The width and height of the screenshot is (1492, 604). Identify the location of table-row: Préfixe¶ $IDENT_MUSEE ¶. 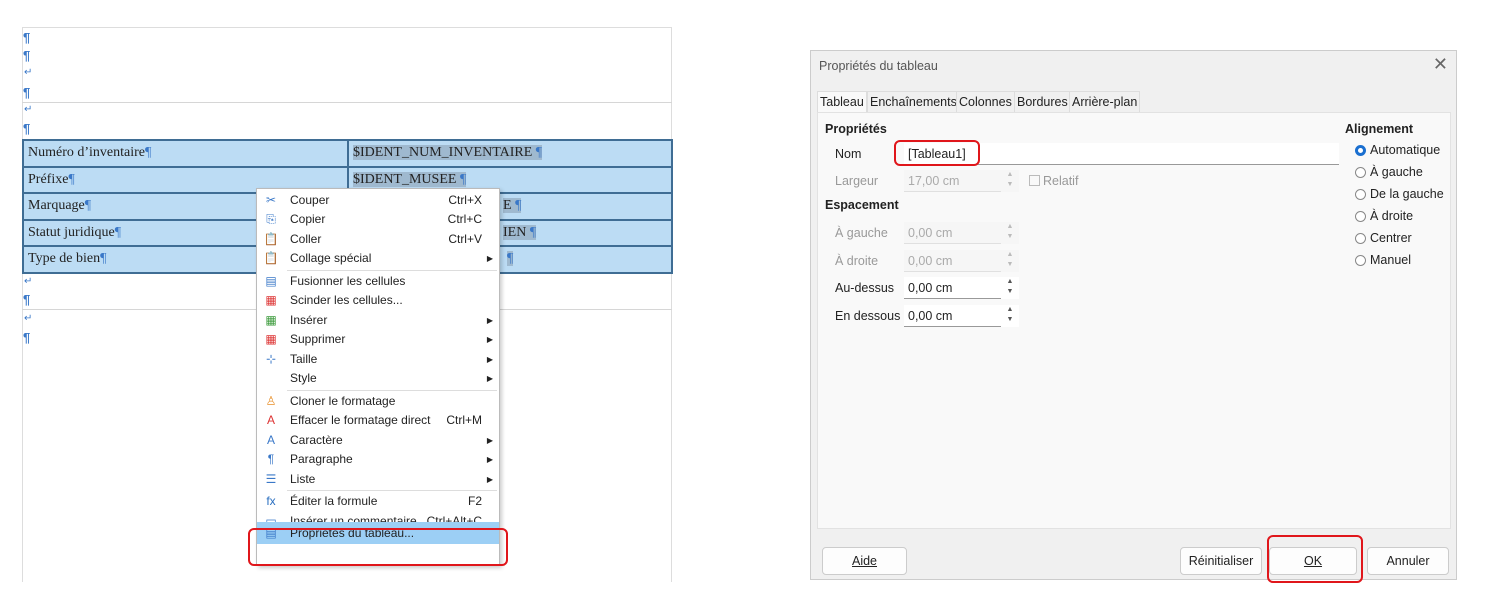
(347, 179).